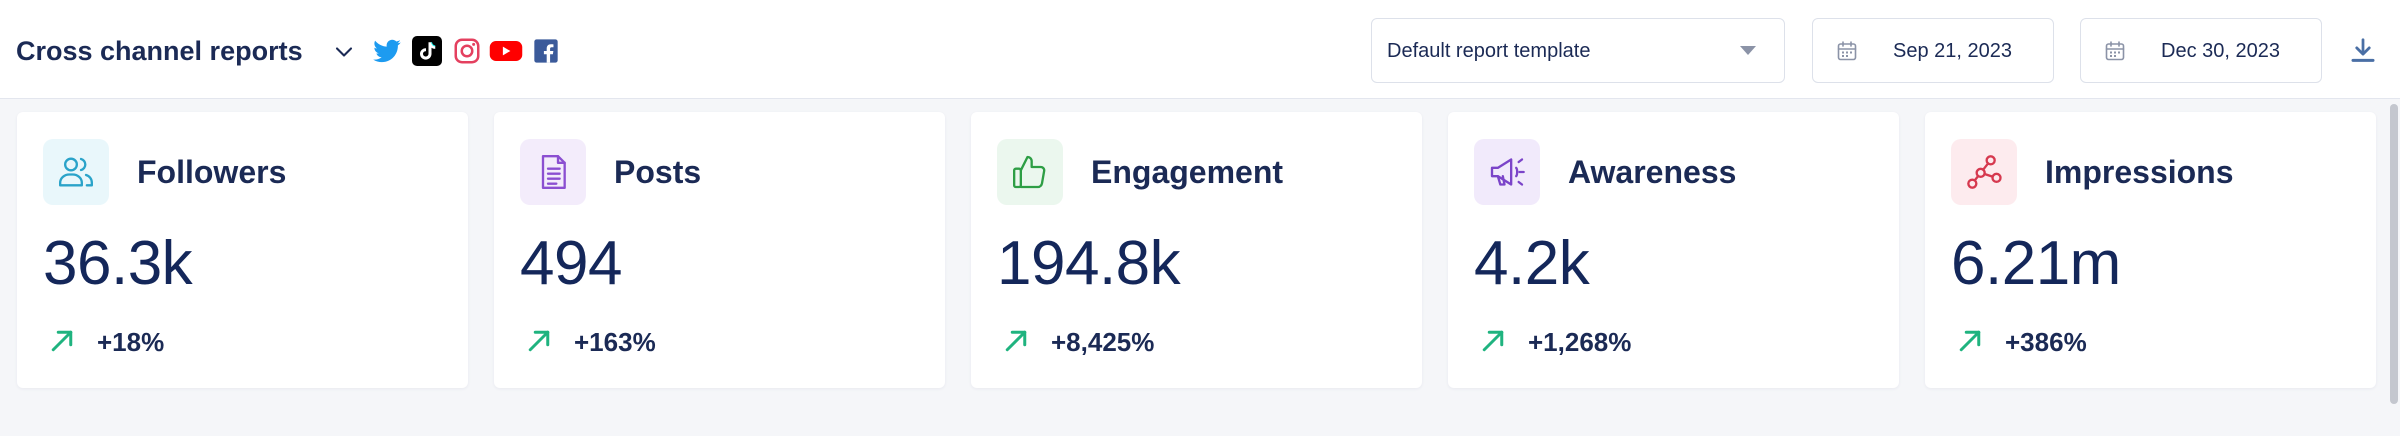  I want to click on metric-label: Awareness, so click(1652, 172).